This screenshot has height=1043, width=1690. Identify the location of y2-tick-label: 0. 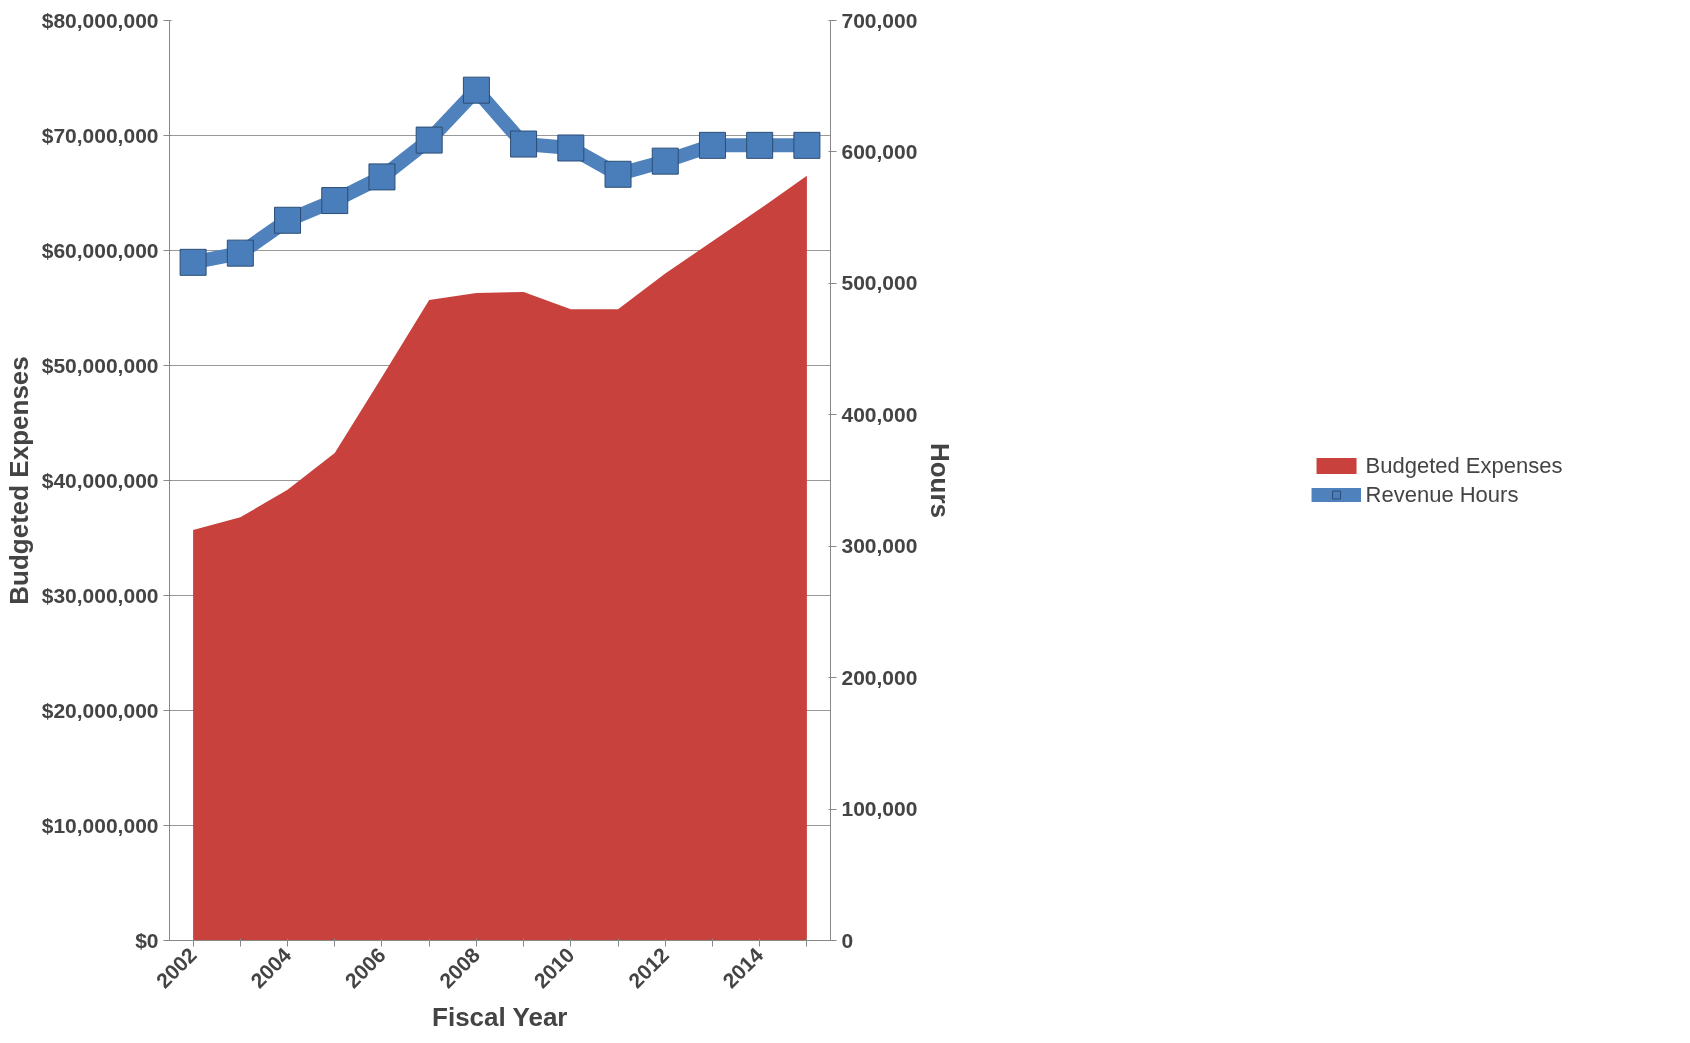
(847, 940).